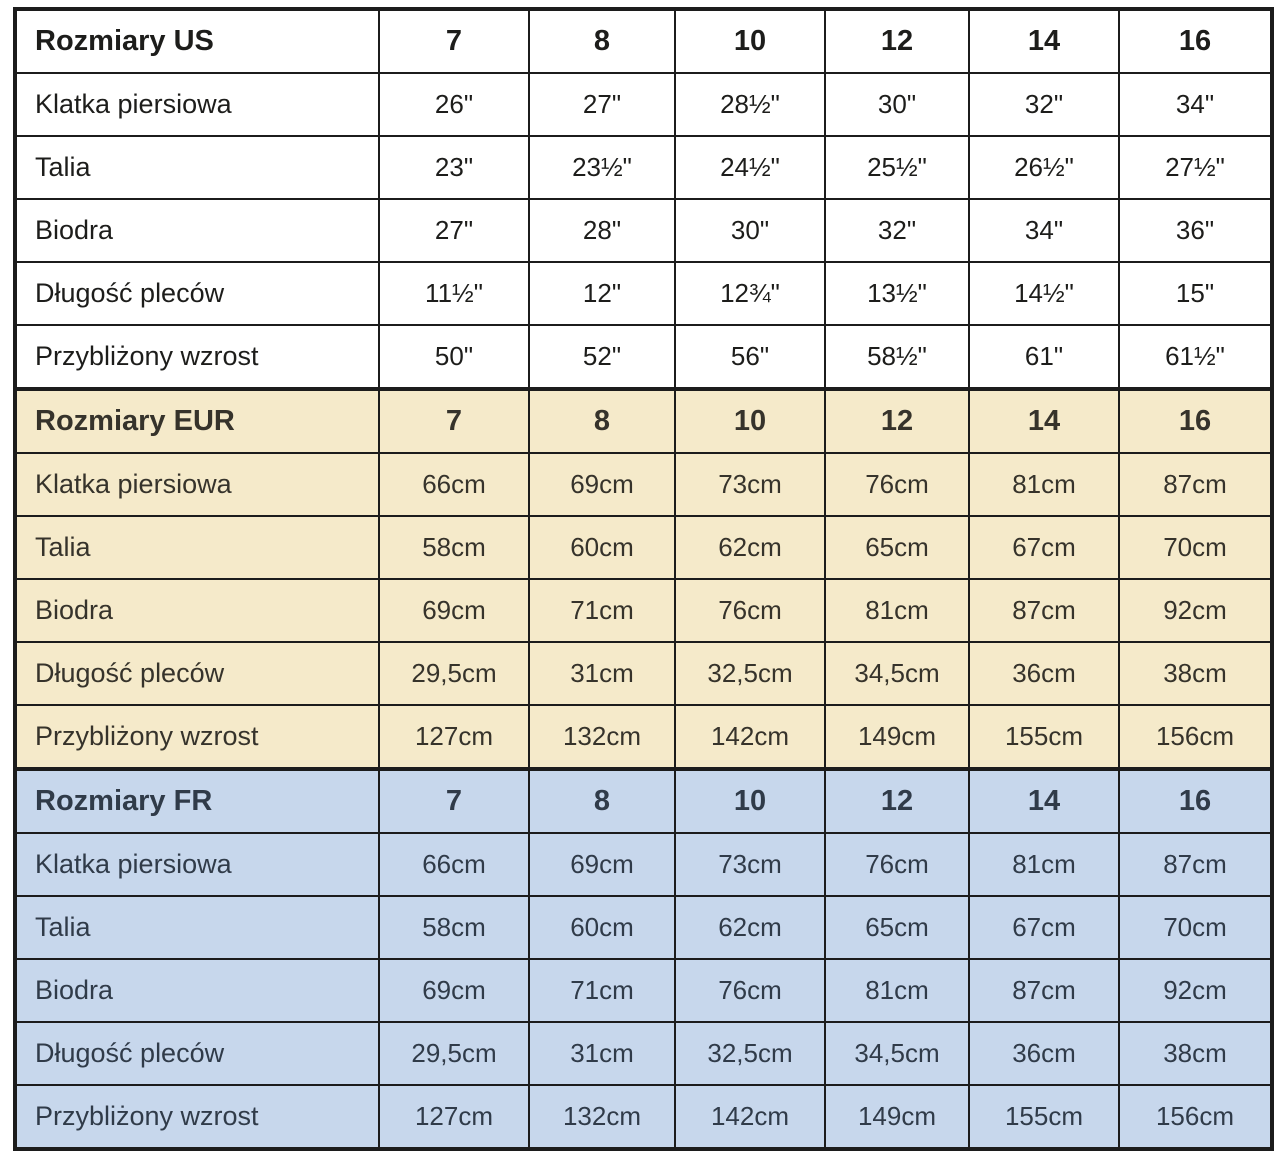 This screenshot has height=1169, width=1280. What do you see at coordinates (454, 230) in the screenshot?
I see `value-cell: 27"` at bounding box center [454, 230].